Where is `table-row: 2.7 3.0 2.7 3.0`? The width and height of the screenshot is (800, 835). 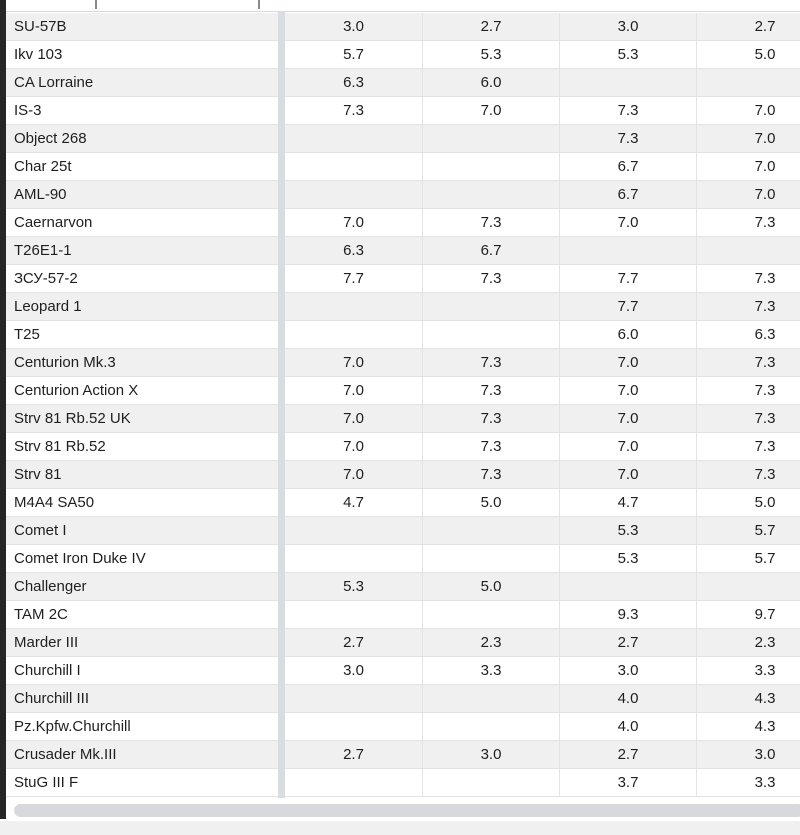
table-row: 2.7 3.0 2.7 3.0 is located at coordinates (542, 755).